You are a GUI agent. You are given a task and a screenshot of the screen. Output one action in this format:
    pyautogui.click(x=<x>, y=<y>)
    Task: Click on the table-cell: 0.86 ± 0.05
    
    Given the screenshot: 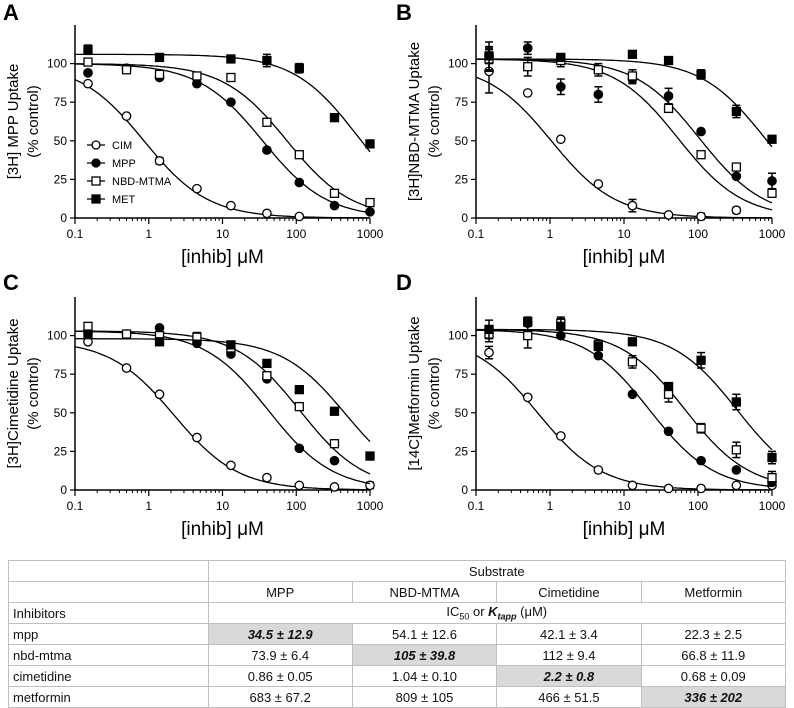 What is the action you would take?
    pyautogui.click(x=280, y=676)
    